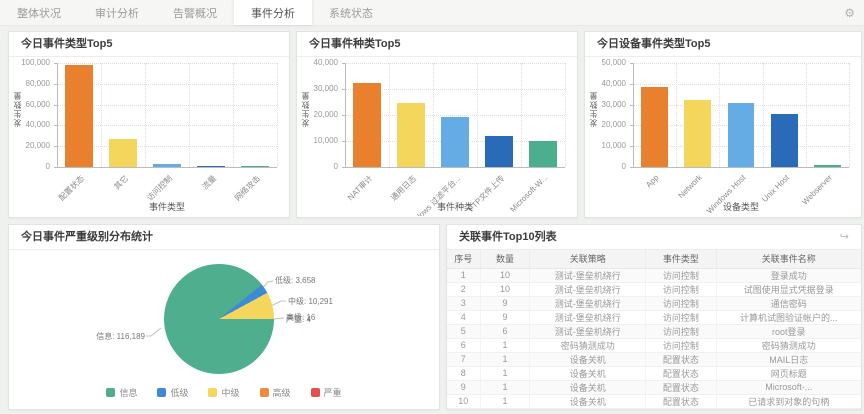 The width and height of the screenshot is (864, 414). I want to click on table-row: 7 1 设备关机 配置状态 MAIL日志, so click(654, 359).